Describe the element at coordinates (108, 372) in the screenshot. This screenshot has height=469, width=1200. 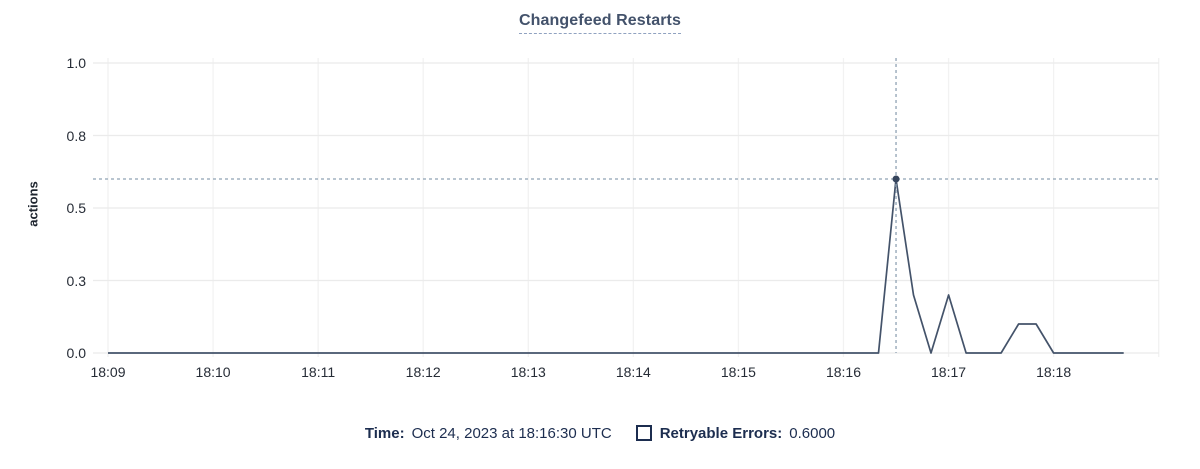
I see `x-tick-label: 18:09` at that location.